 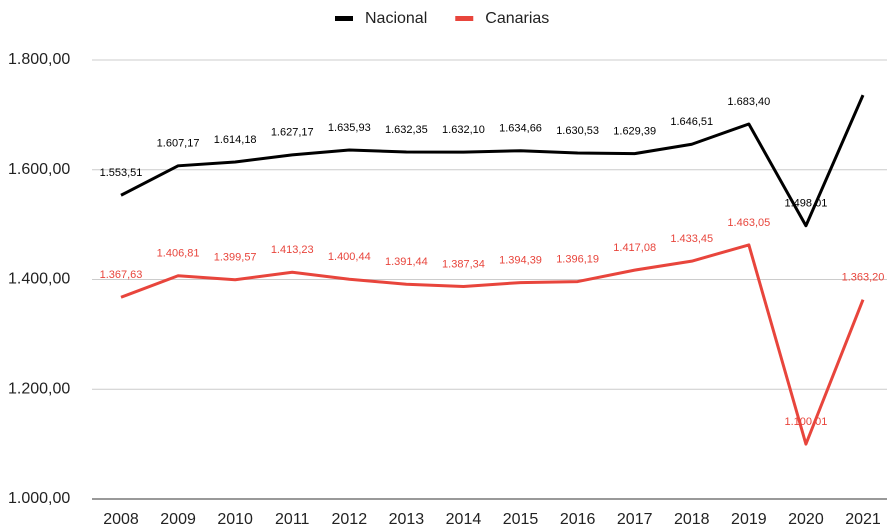 What do you see at coordinates (691, 122) in the screenshot?
I see `data-label: 1.646,51` at bounding box center [691, 122].